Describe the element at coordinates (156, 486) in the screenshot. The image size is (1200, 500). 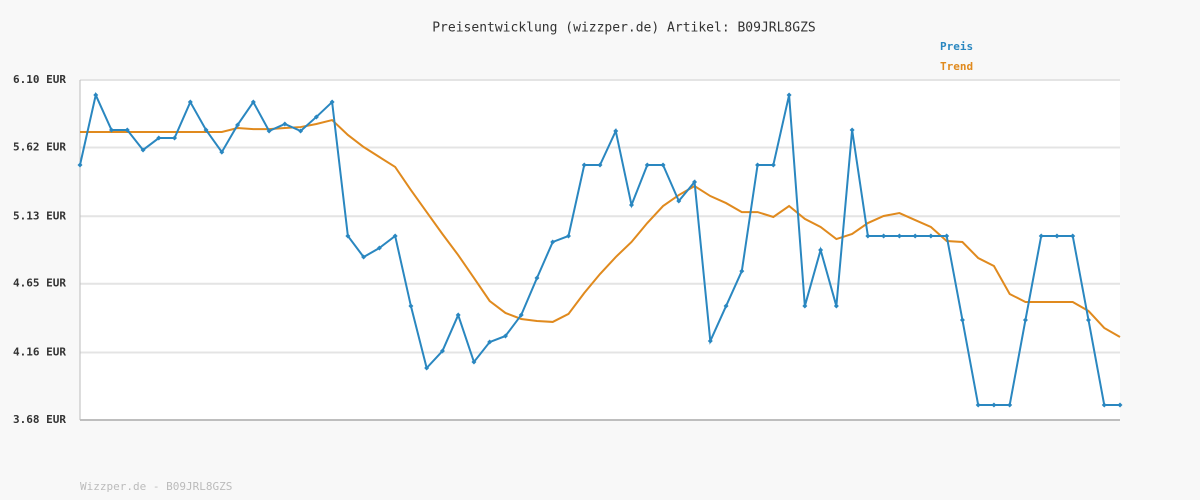
I see `footer: Wizzper.de - B09JRL8GZS` at that location.